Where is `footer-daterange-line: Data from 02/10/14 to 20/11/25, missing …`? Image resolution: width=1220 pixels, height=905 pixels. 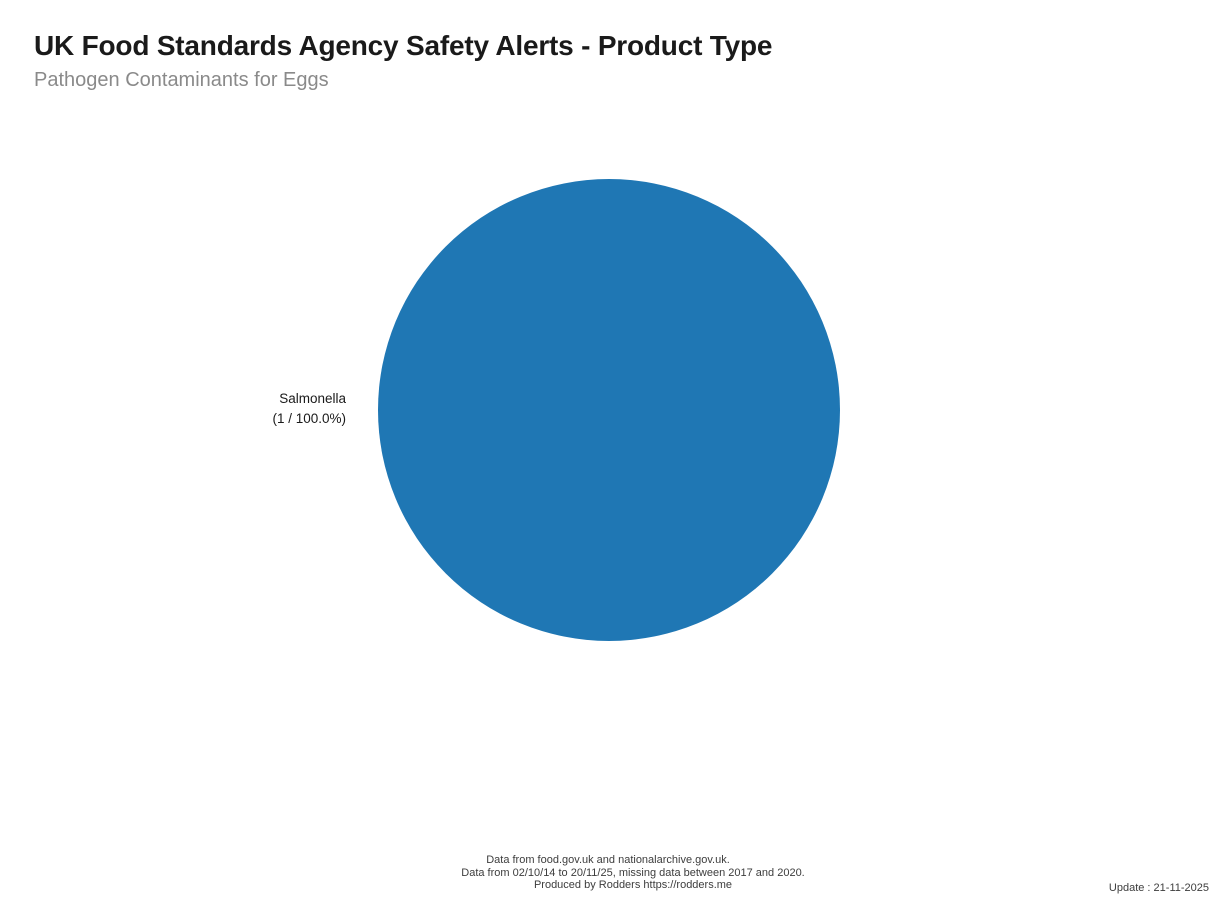
footer-daterange-line: Data from 02/10/14 to 20/11/25, missing … is located at coordinates (633, 872).